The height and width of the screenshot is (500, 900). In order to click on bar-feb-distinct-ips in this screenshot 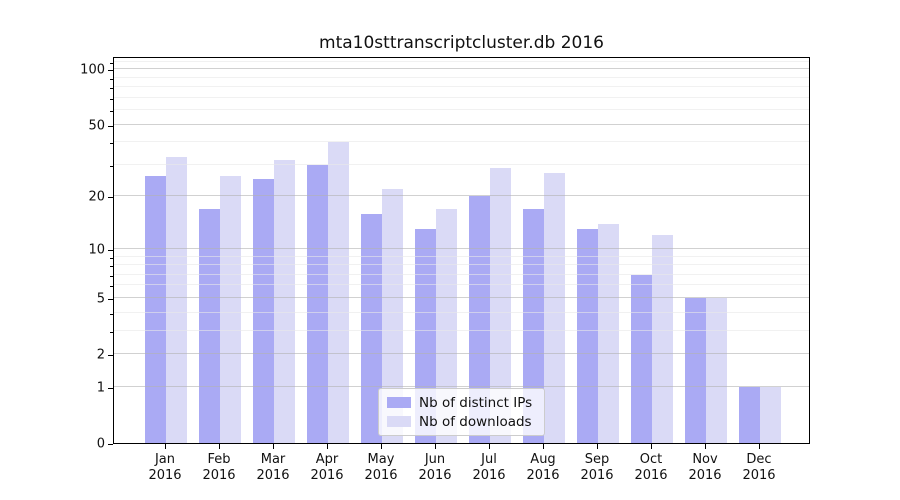, I will do `click(209, 325)`.